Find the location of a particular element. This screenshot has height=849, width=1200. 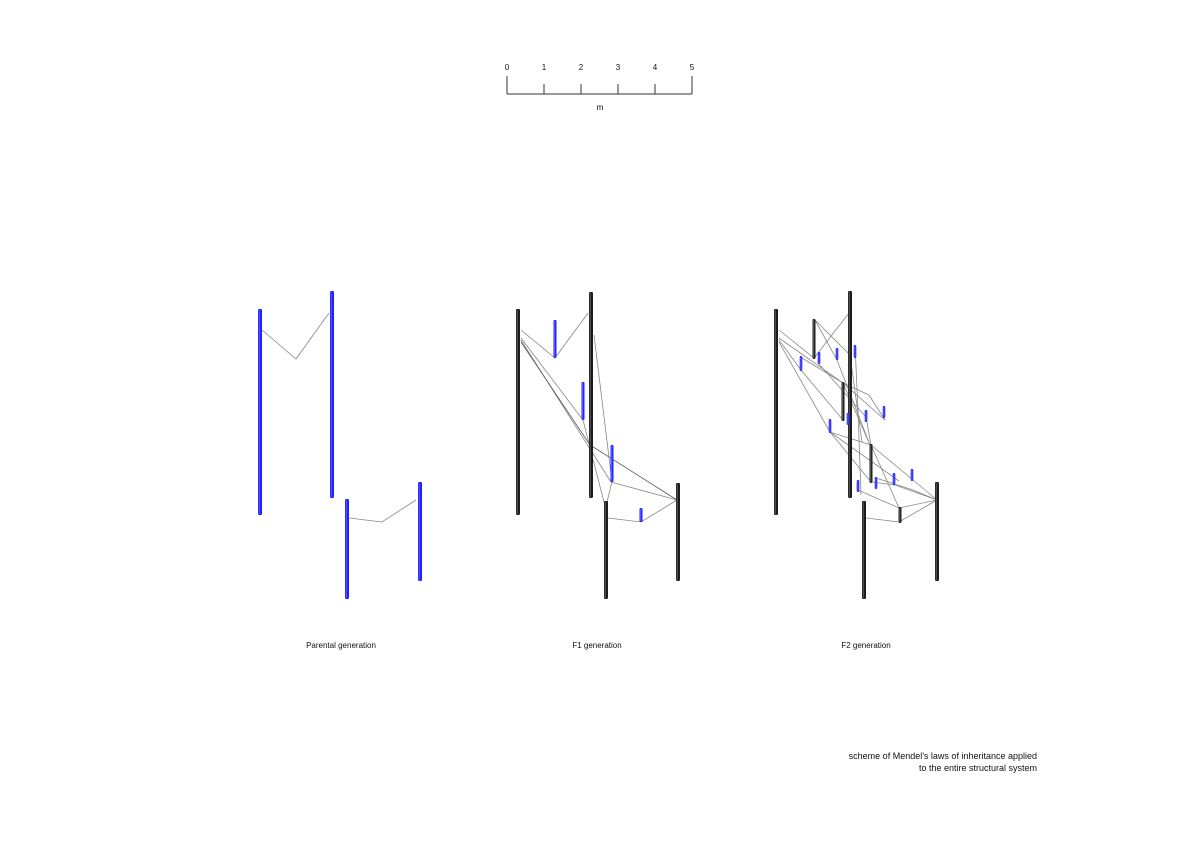

caption-line-2: to the entire structural system is located at coordinates (977, 768).